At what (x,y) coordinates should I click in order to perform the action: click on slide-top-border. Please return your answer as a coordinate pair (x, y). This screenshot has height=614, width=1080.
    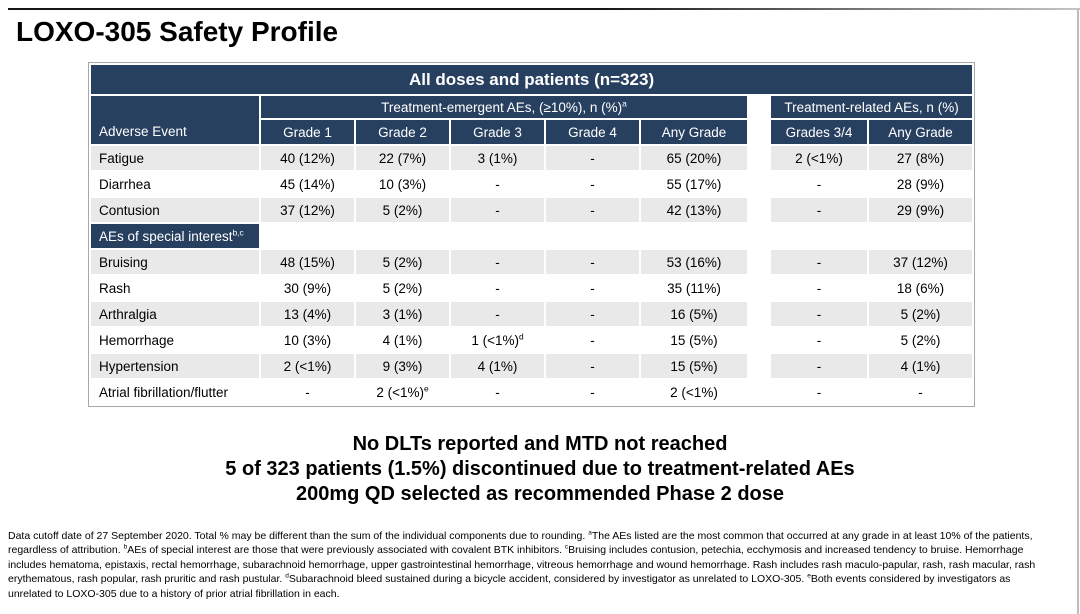
    Looking at the image, I should click on (544, 9).